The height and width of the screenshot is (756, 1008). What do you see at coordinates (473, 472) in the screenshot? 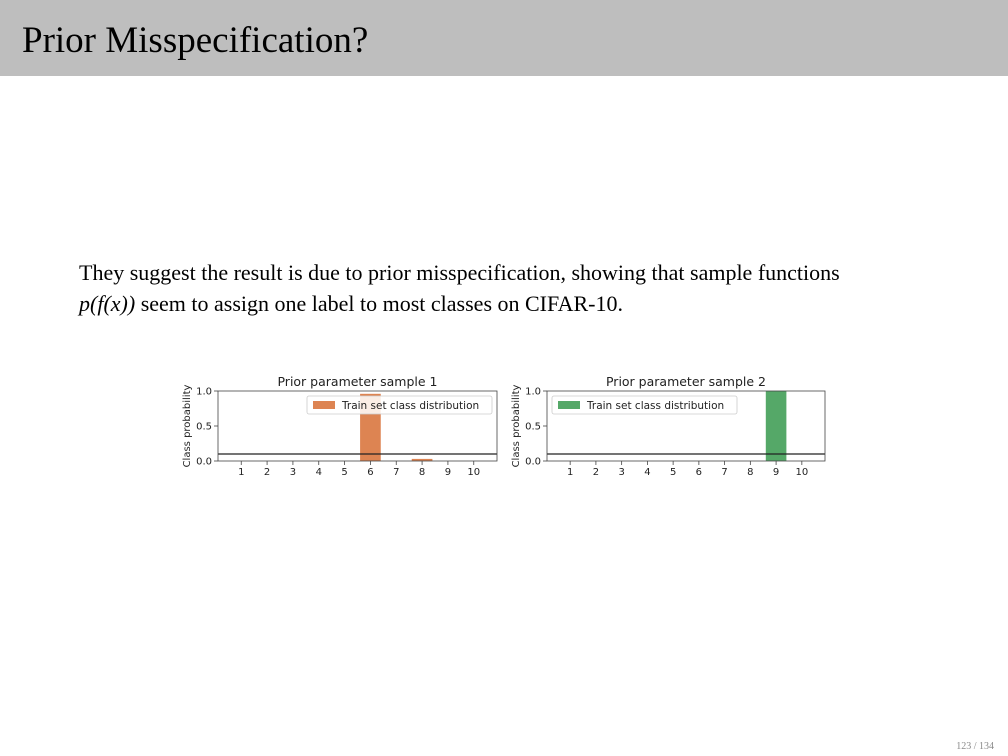
I see `c1-xtick-label-10: 10` at bounding box center [473, 472].